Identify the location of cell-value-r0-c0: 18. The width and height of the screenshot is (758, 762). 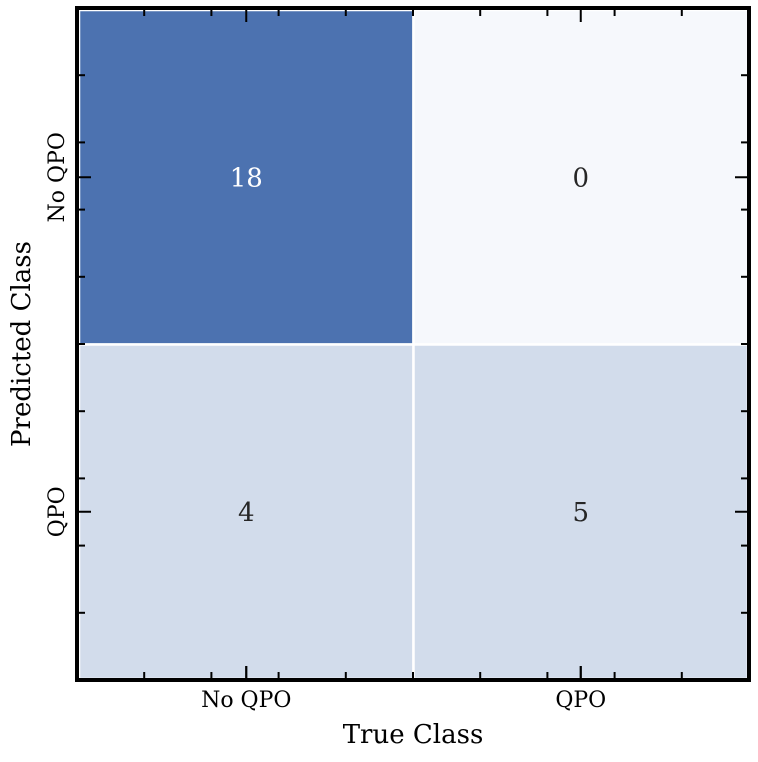
(246, 178).